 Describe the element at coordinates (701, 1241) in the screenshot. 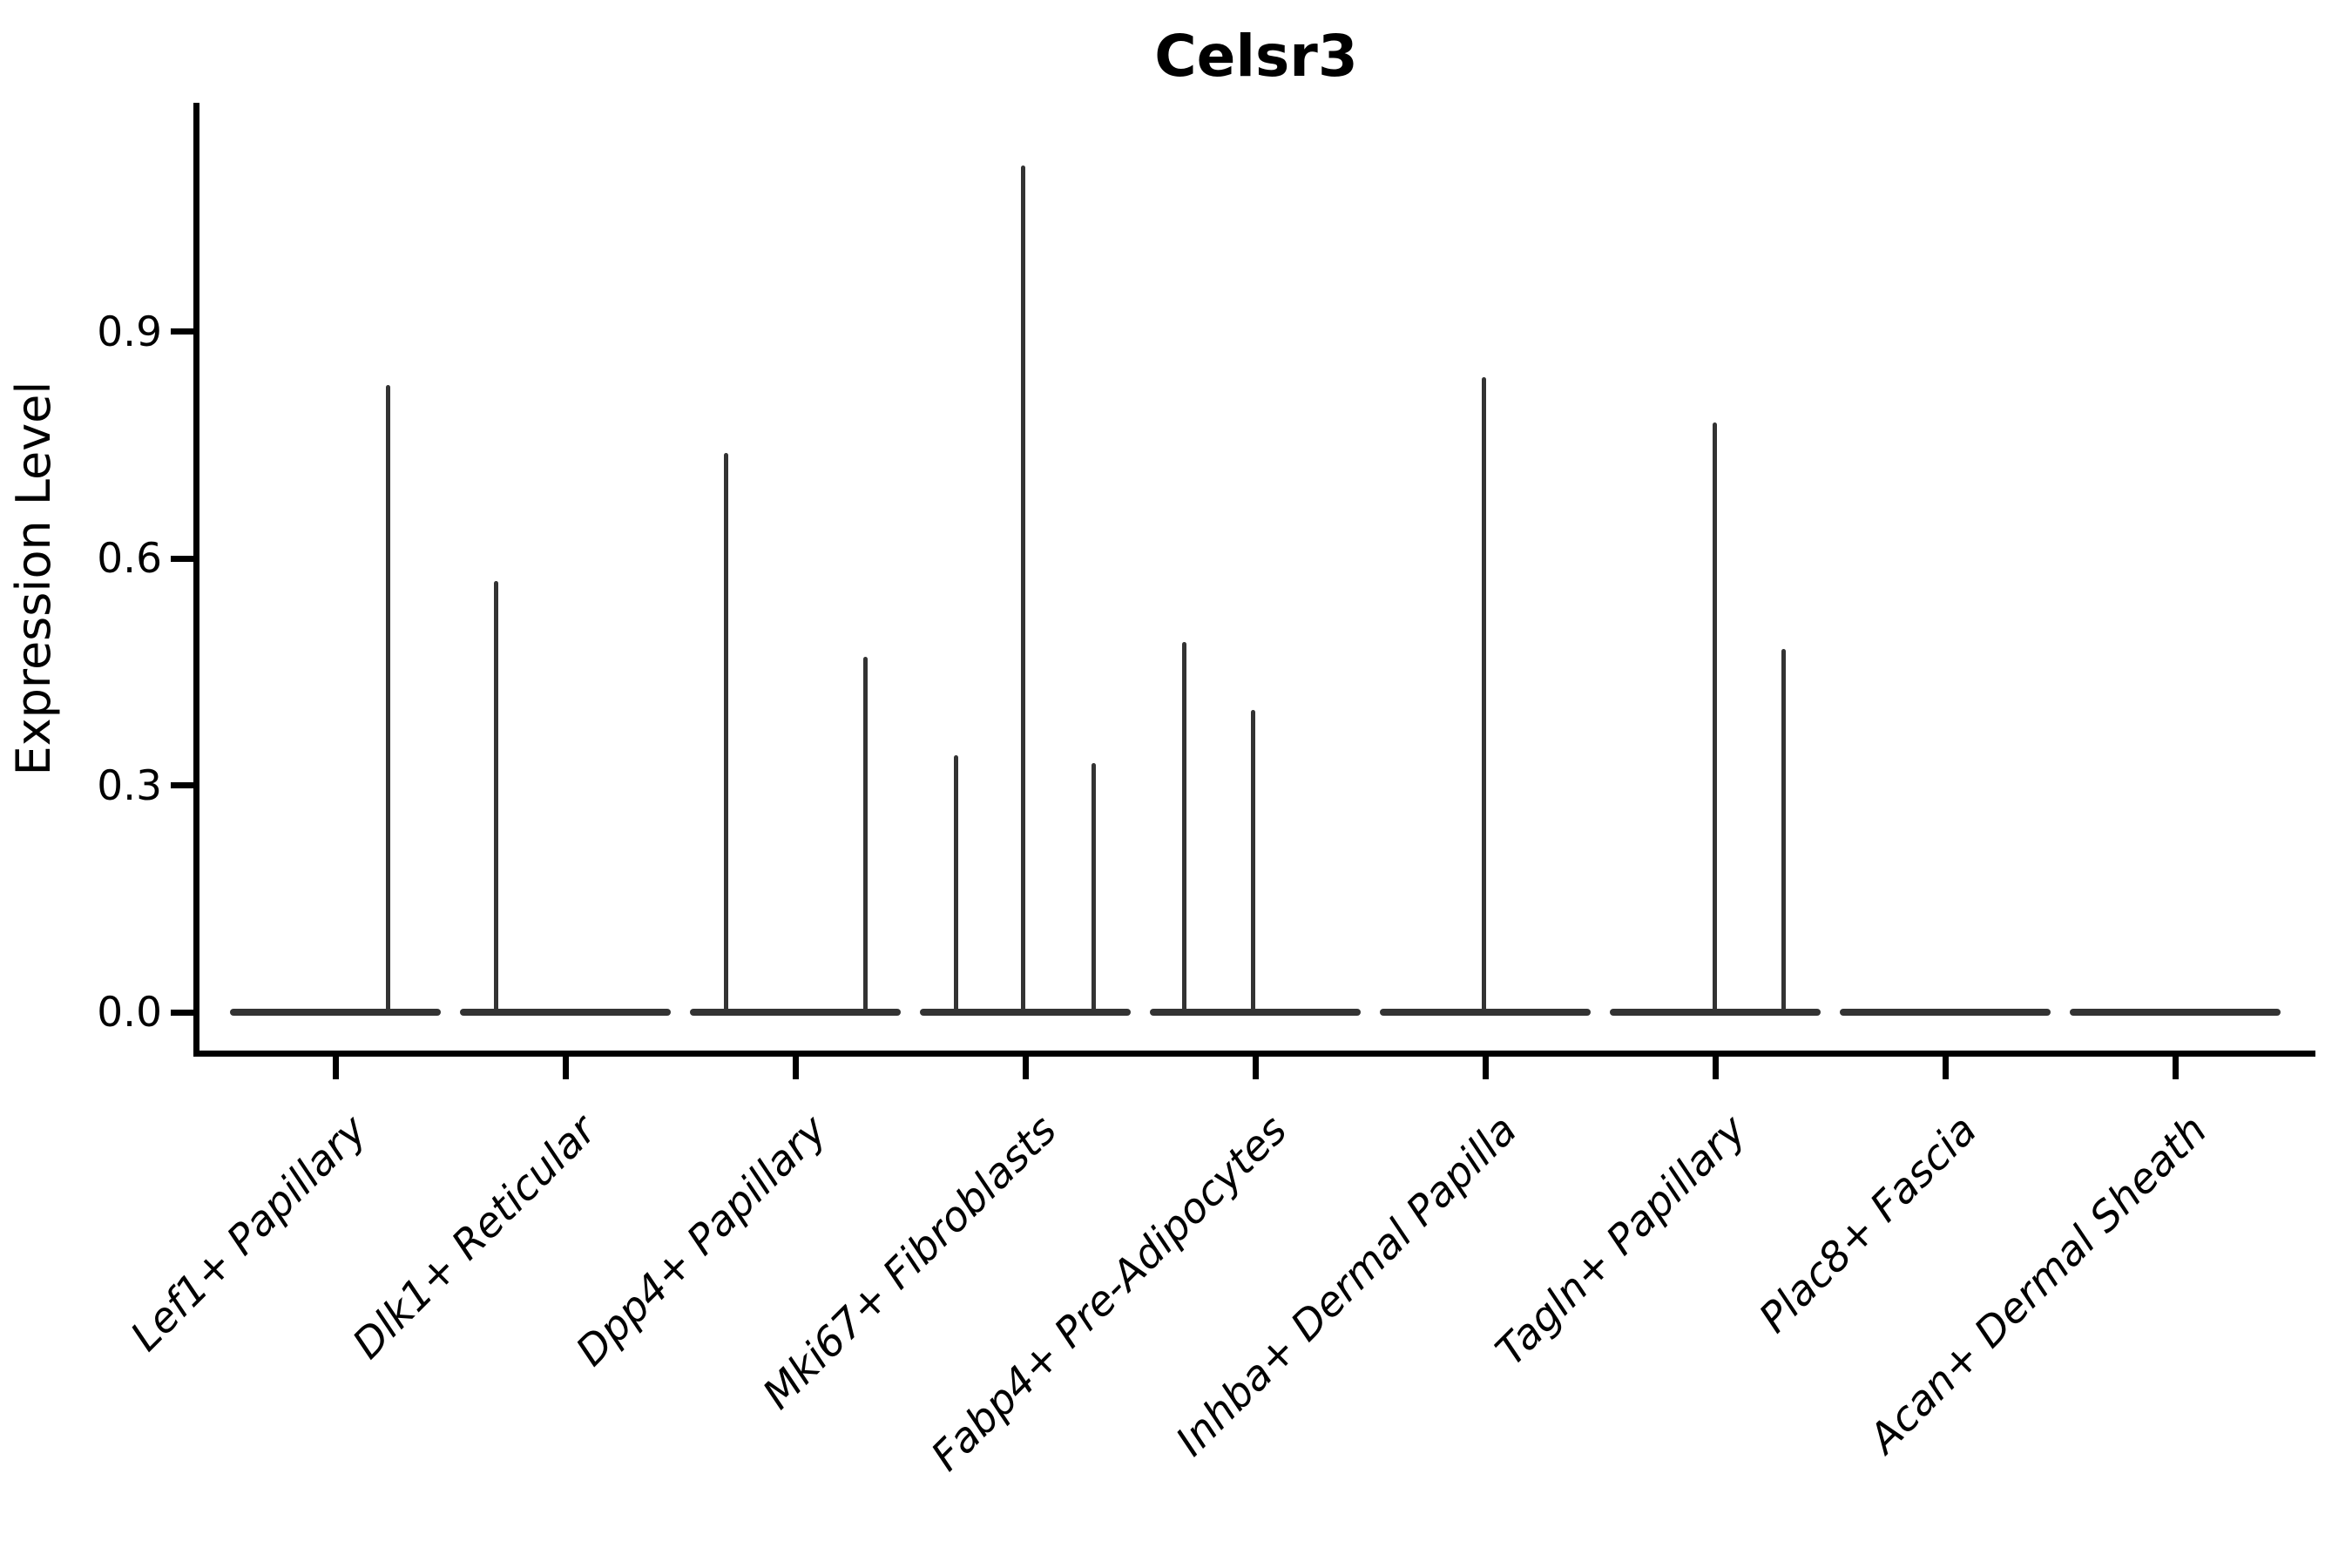

I see `x-tick-label: Dpp4+ Papillary` at that location.